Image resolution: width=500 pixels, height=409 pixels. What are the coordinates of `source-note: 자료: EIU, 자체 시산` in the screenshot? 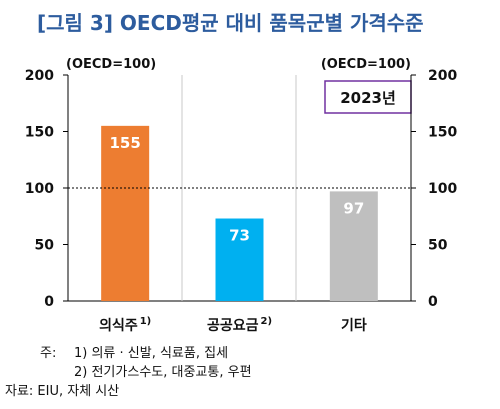 It's located at (62, 391).